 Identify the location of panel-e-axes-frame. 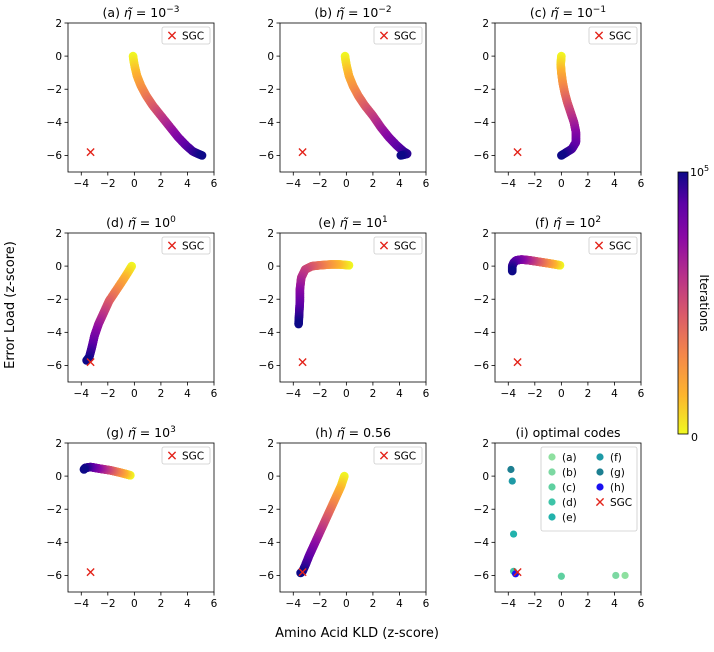
(353, 307).